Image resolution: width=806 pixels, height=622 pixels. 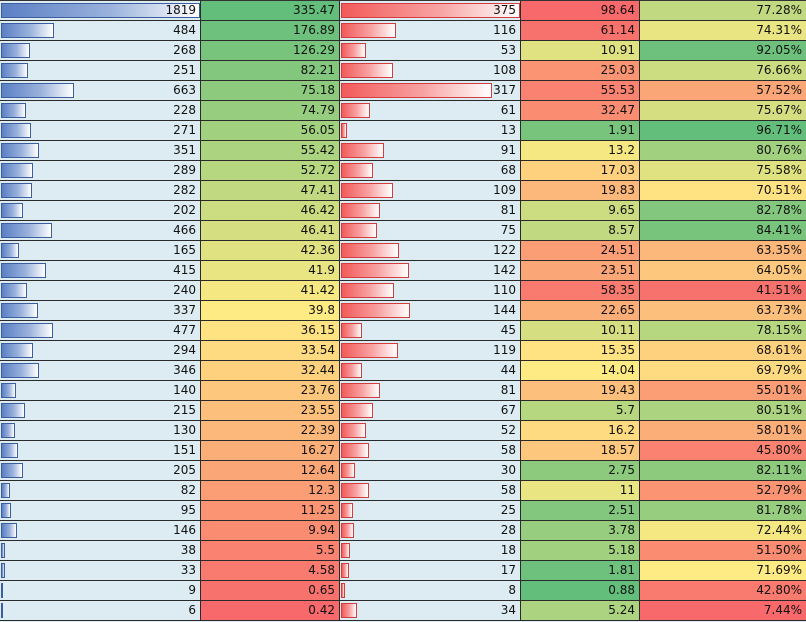 I want to click on col1-cell: 268, so click(x=100, y=50).